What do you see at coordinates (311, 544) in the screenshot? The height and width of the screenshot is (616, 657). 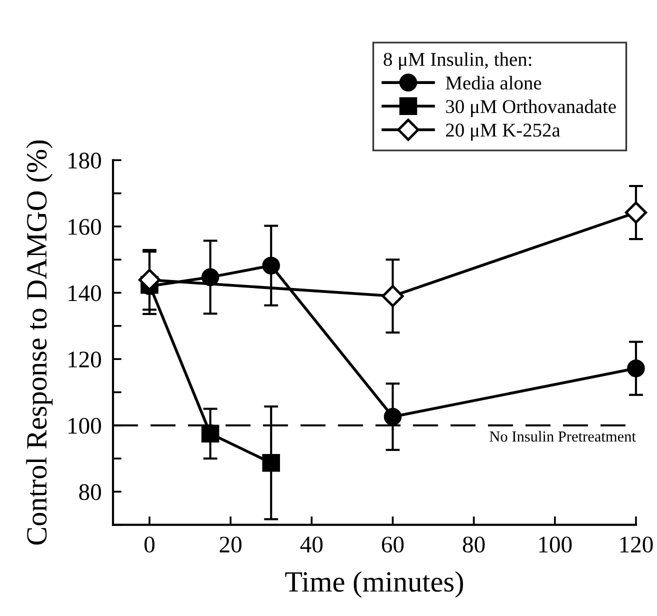 I see `x-tick-label: 40` at bounding box center [311, 544].